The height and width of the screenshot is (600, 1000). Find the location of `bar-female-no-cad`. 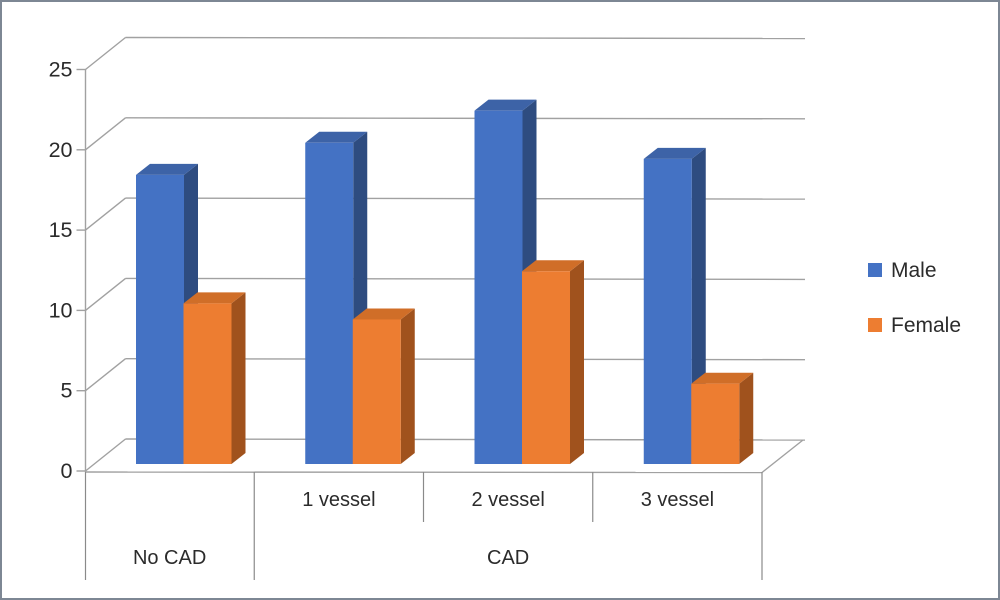

bar-female-no-cad is located at coordinates (207, 383).